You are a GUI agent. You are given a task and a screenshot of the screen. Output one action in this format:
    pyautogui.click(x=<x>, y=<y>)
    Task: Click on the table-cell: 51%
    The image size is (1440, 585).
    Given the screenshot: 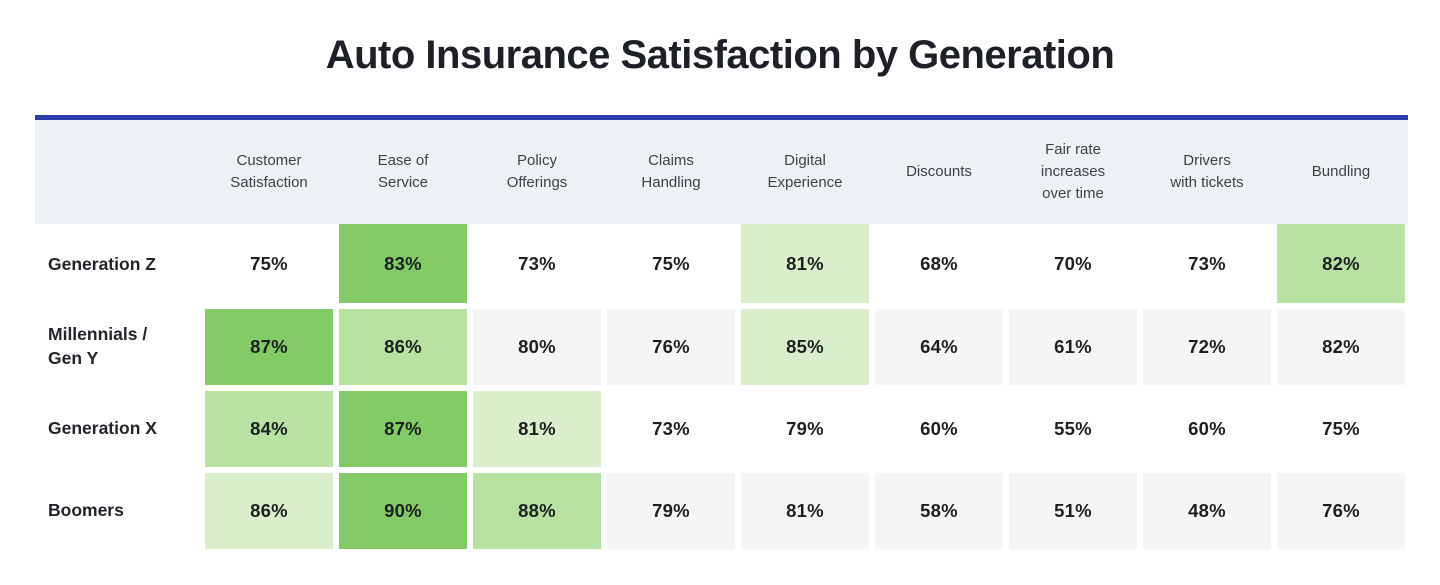 What is the action you would take?
    pyautogui.click(x=1073, y=511)
    